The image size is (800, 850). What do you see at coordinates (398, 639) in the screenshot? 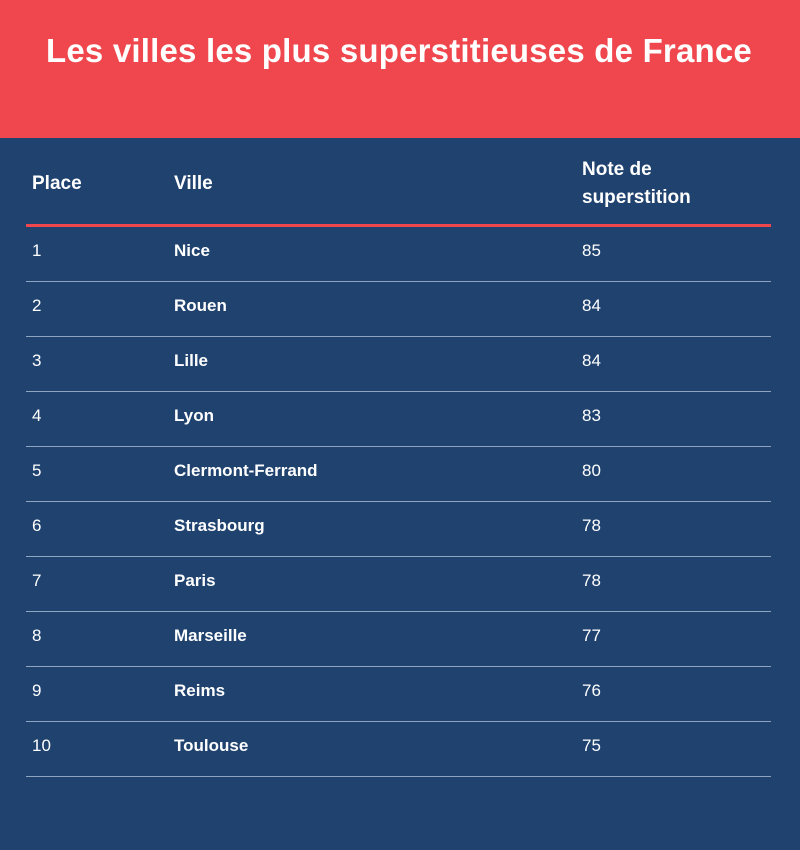
I see `table-row: 8 Marseille 77` at bounding box center [398, 639].